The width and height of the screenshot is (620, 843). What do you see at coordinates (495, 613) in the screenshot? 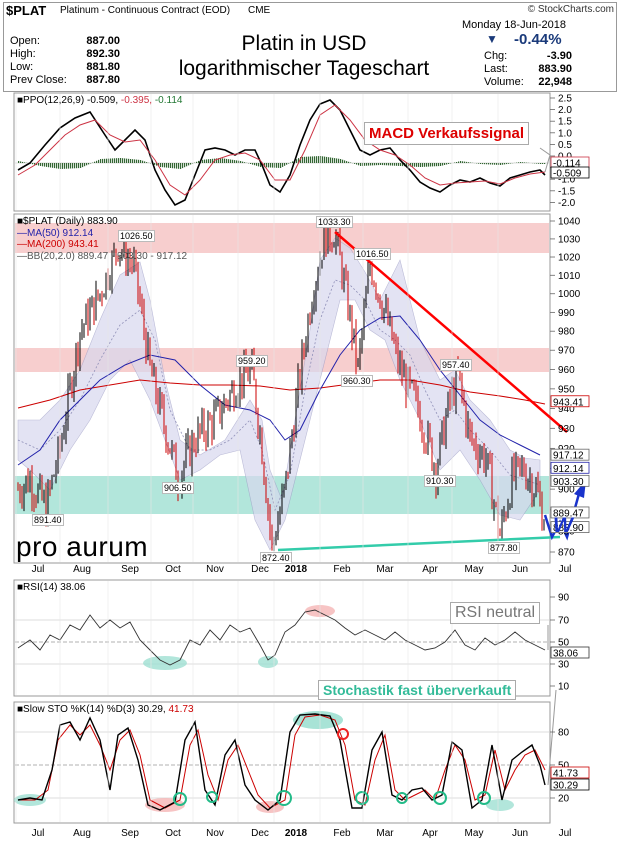
I see `rsi-annotation: RSI neutral` at bounding box center [495, 613].